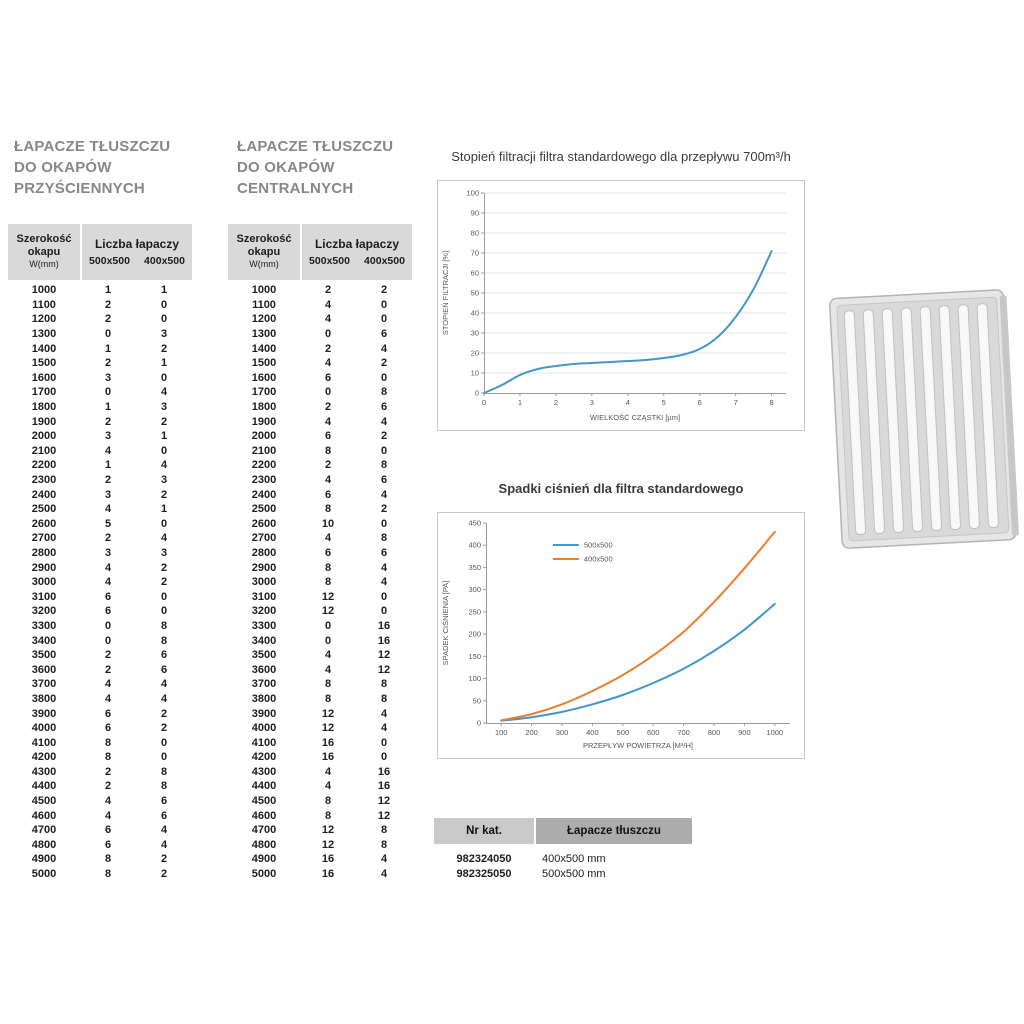 The width and height of the screenshot is (1024, 1024). I want to click on svg-text: 500, so click(623, 732).